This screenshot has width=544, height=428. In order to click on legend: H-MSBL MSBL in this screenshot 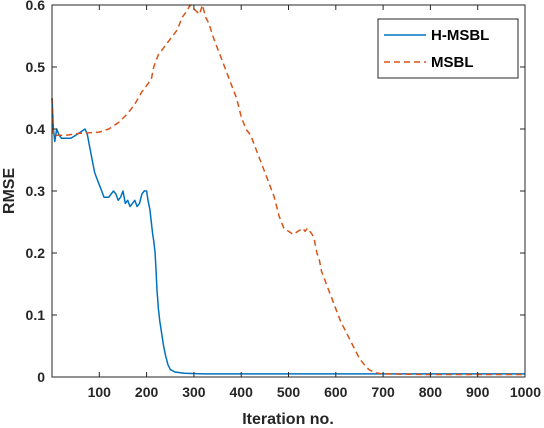, I will do `click(448, 48)`.